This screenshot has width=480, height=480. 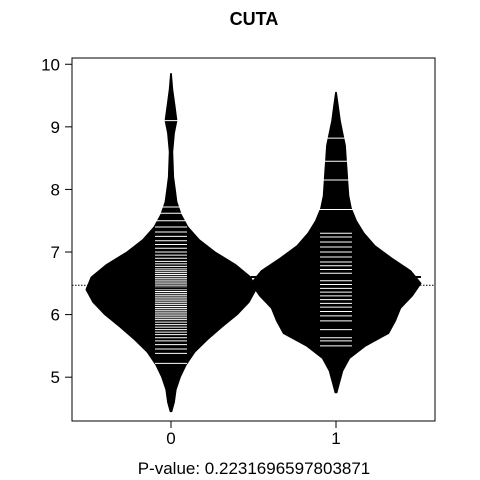 What do you see at coordinates (55, 315) in the screenshot?
I see `y-tick-label-6: 6` at bounding box center [55, 315].